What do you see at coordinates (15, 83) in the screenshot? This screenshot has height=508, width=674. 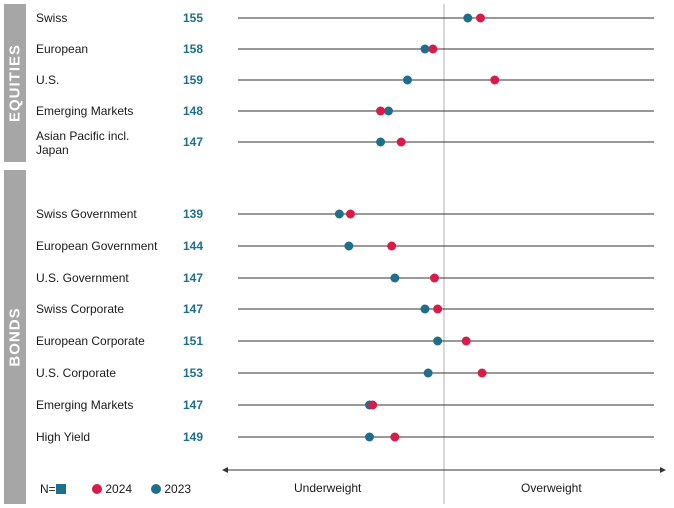 I see `equities-section-bar: EQUITIES` at bounding box center [15, 83].